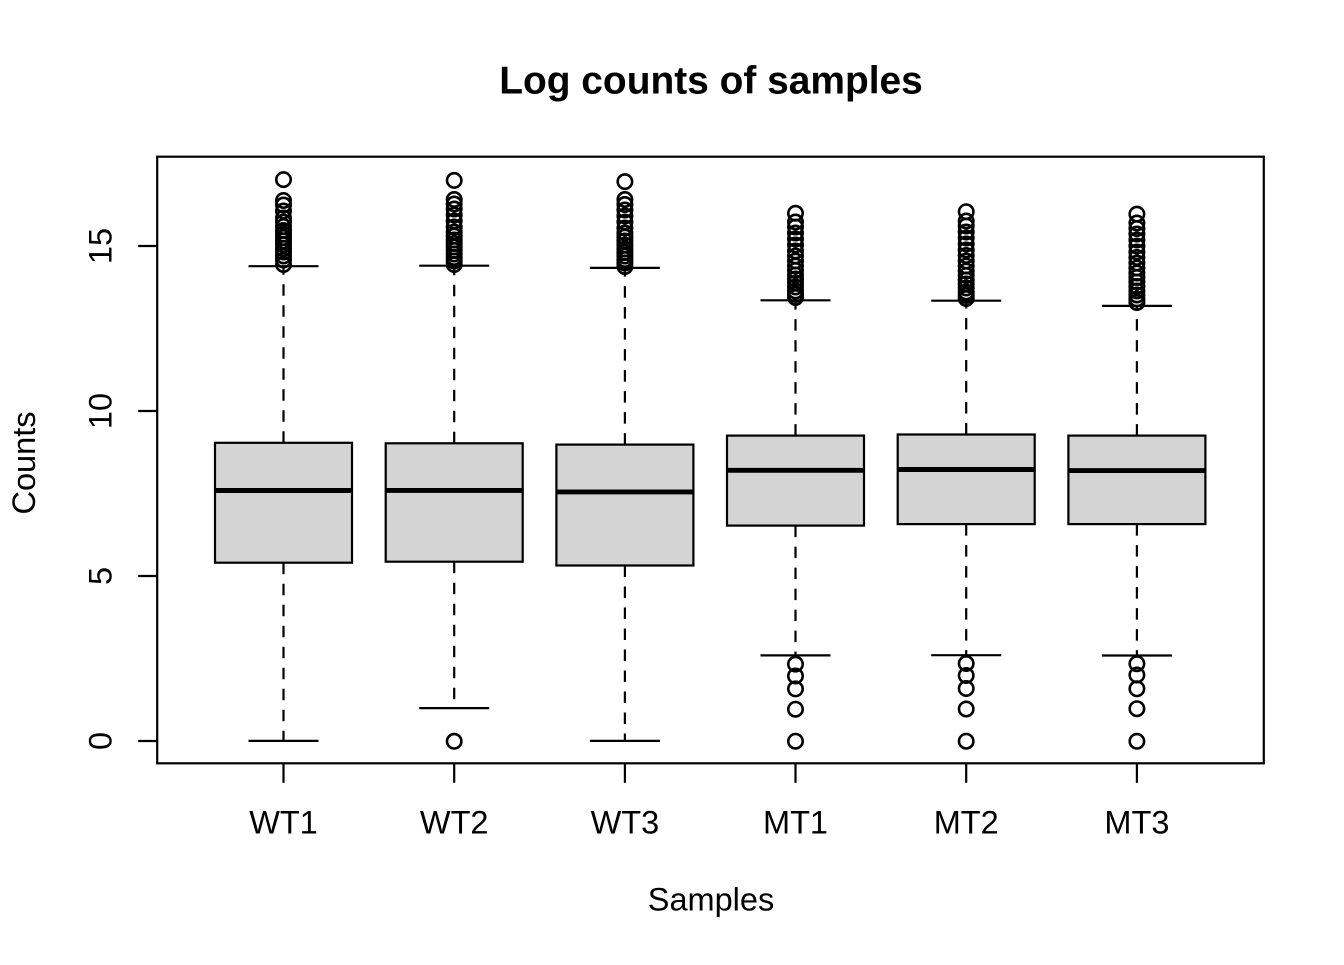  Describe the element at coordinates (711, 81) in the screenshot. I see `svg-text: Log counts of samples` at that location.